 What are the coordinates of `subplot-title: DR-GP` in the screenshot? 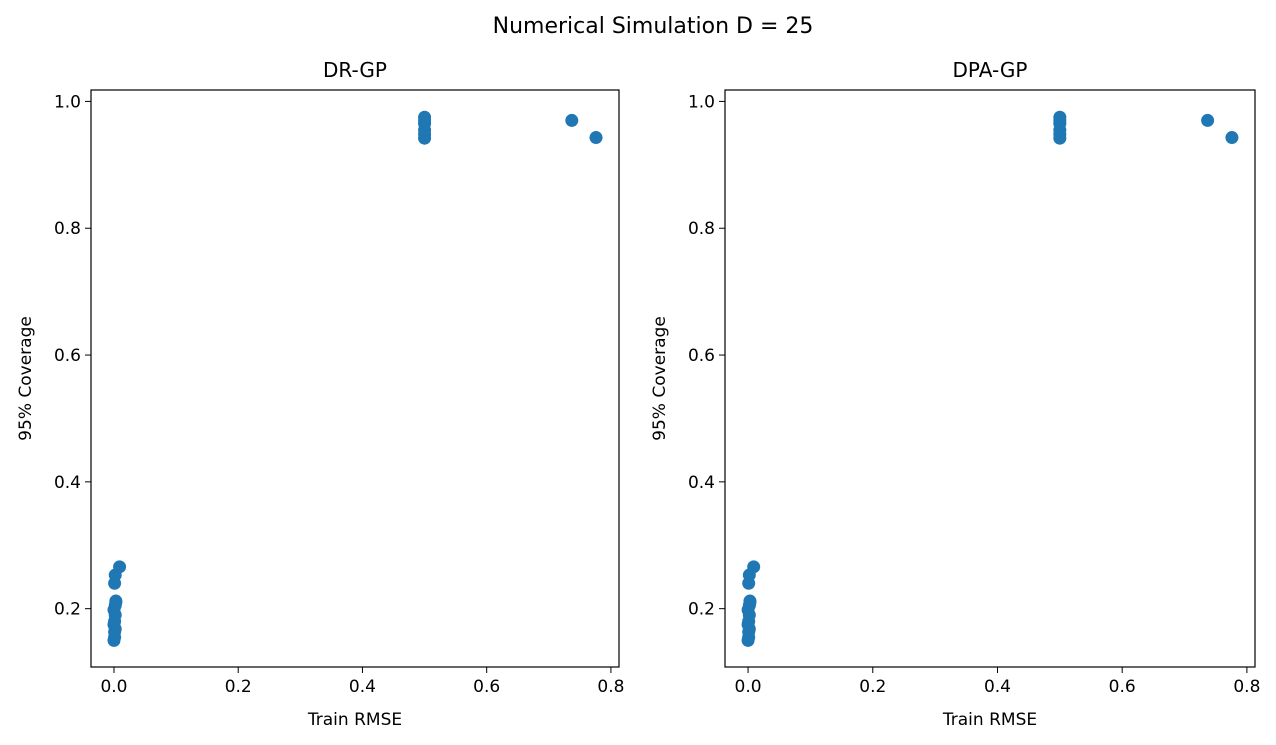 It's located at (355, 70).